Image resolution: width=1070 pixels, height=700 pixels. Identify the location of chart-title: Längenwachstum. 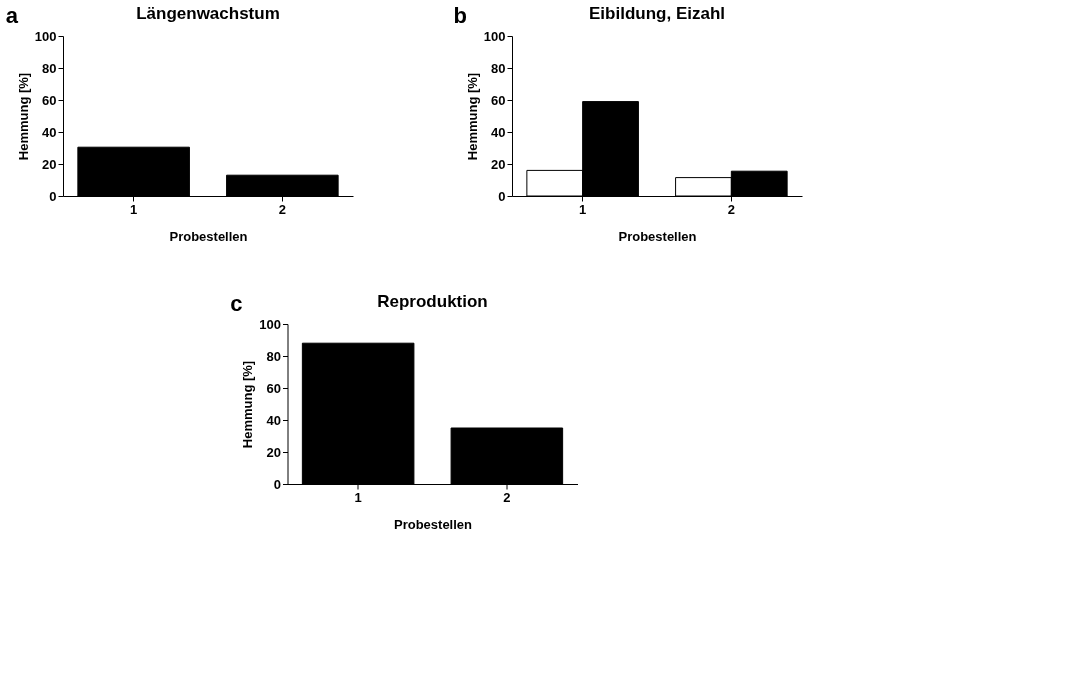
(208, 13).